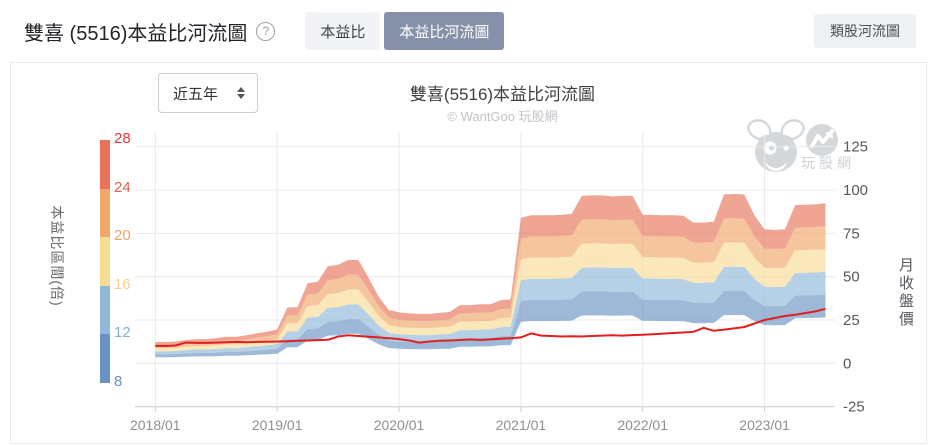  I want to click on range-select: 近五年, so click(208, 93).